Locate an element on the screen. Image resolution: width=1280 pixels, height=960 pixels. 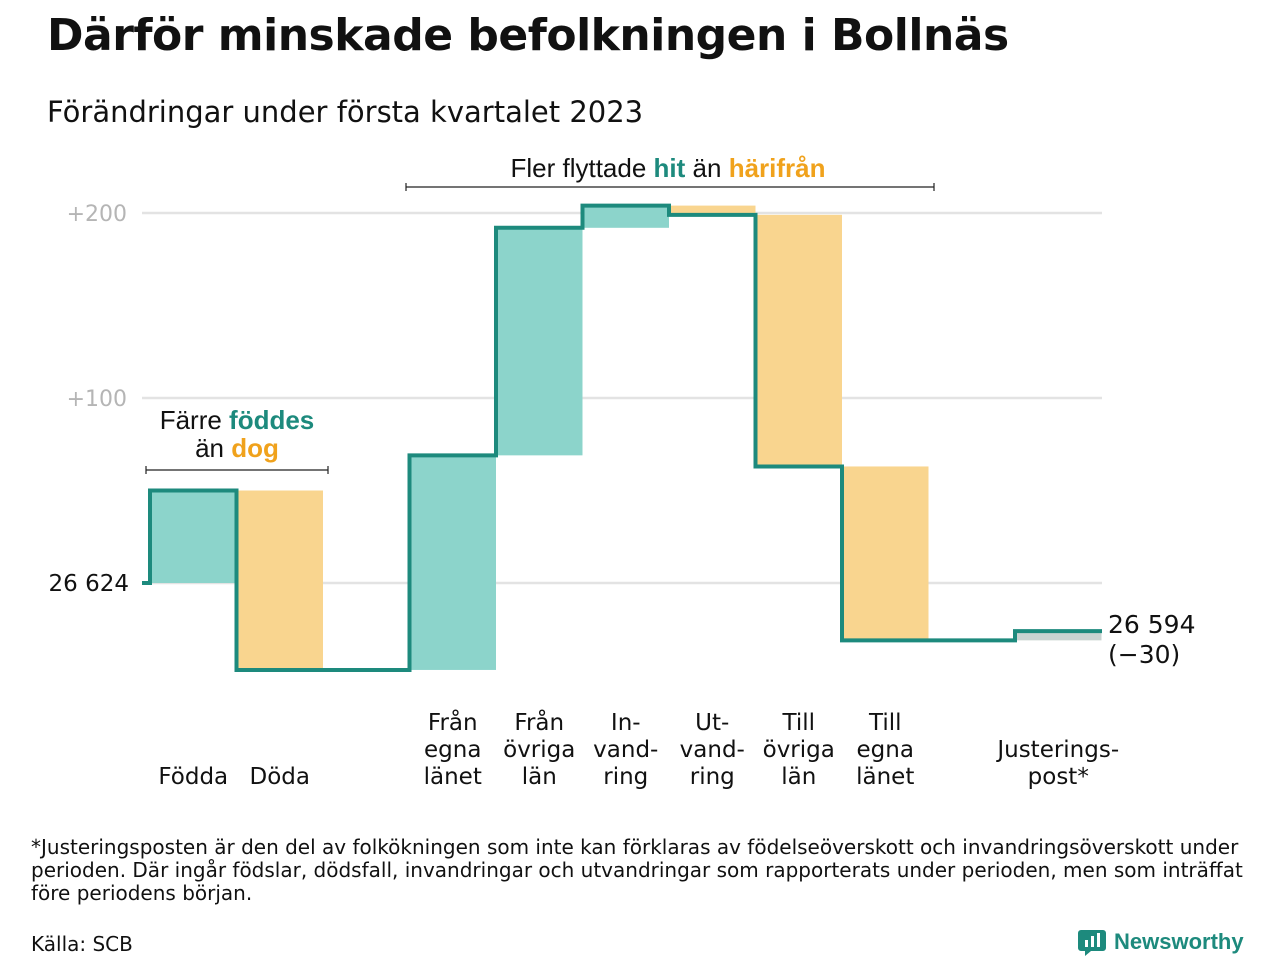
newsworthy-logo: Newsworthy is located at coordinates (1161, 942).